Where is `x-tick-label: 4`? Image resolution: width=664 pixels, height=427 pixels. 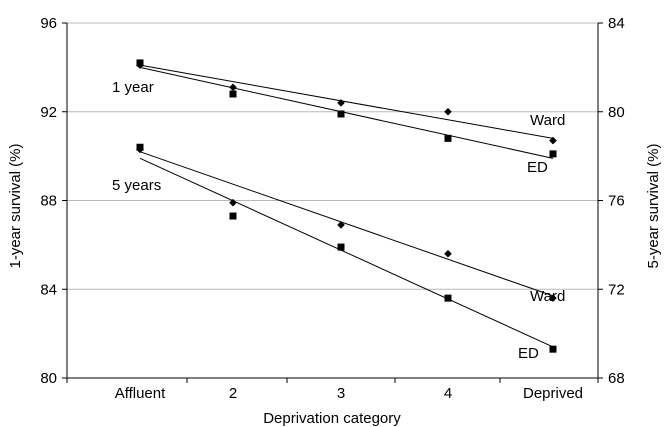 x-tick-label: 4 is located at coordinates (448, 393).